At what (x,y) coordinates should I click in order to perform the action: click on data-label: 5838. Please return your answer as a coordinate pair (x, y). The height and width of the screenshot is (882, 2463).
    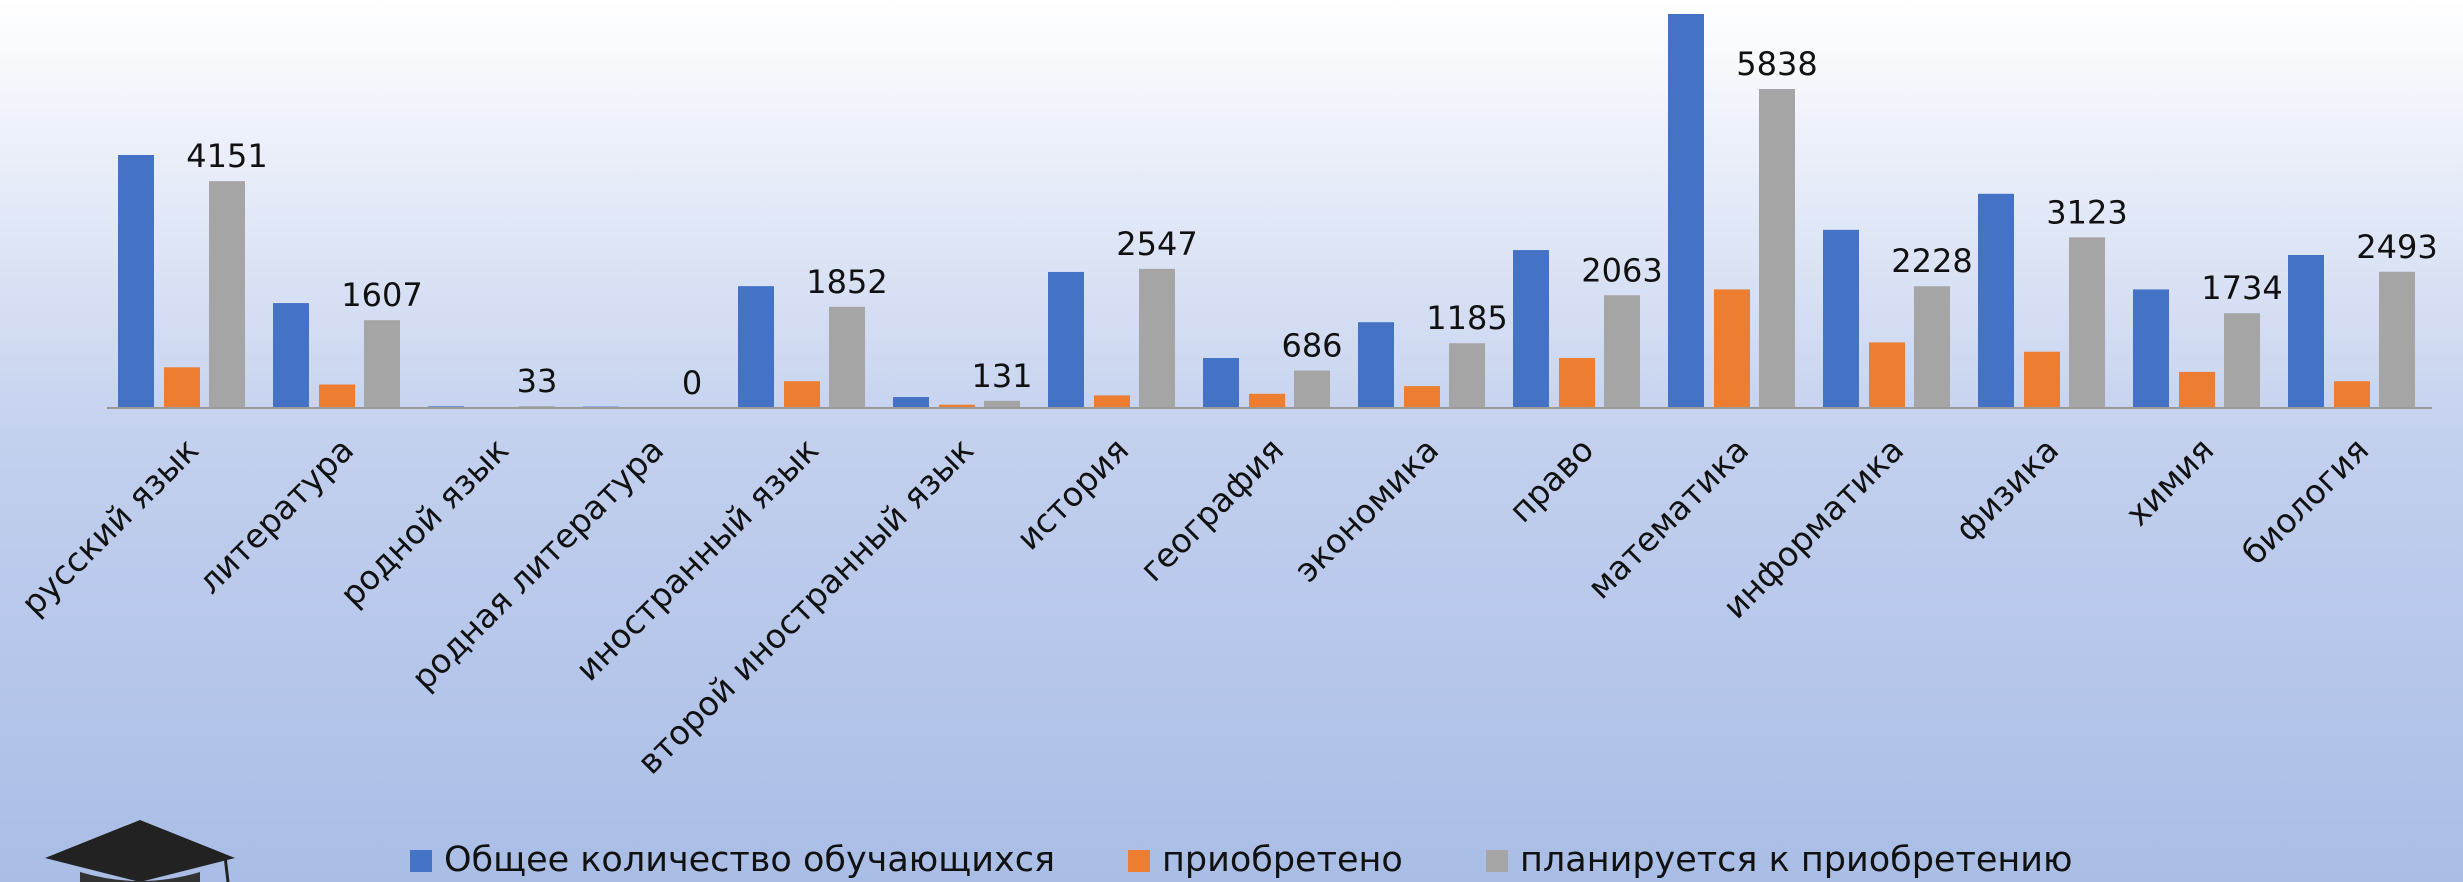
    Looking at the image, I should click on (1776, 64).